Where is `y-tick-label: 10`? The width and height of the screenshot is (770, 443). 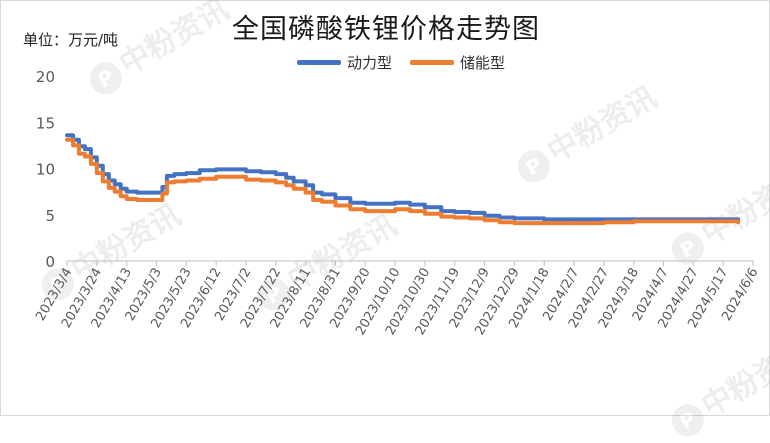 y-tick-label: 10 is located at coordinates (45, 170).